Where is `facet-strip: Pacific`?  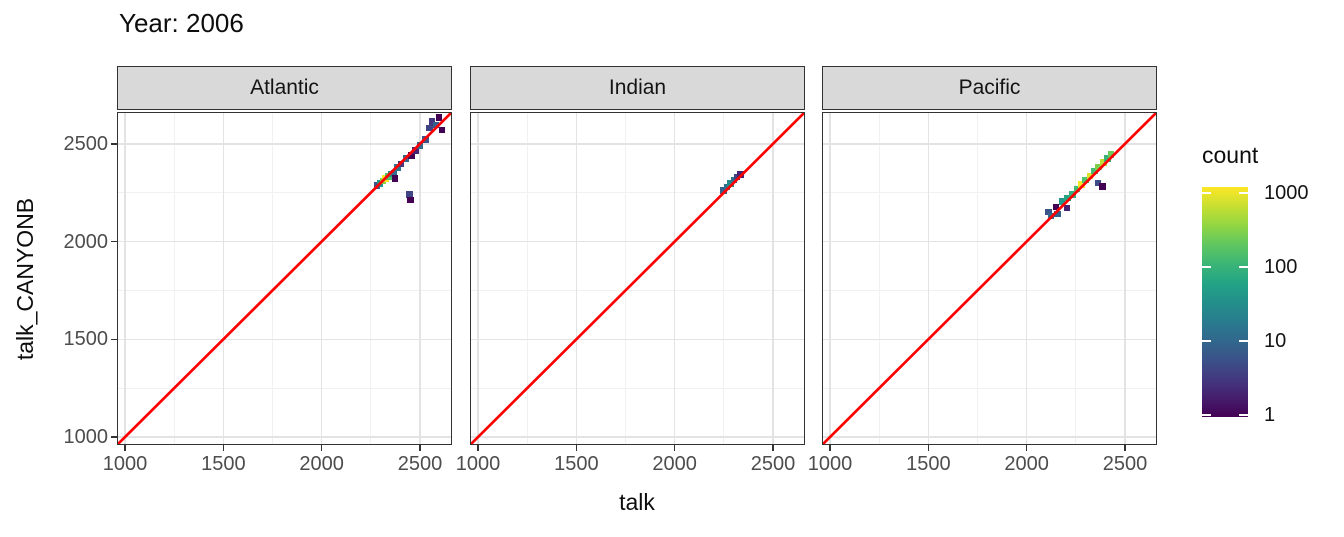
facet-strip: Pacific is located at coordinates (989, 88).